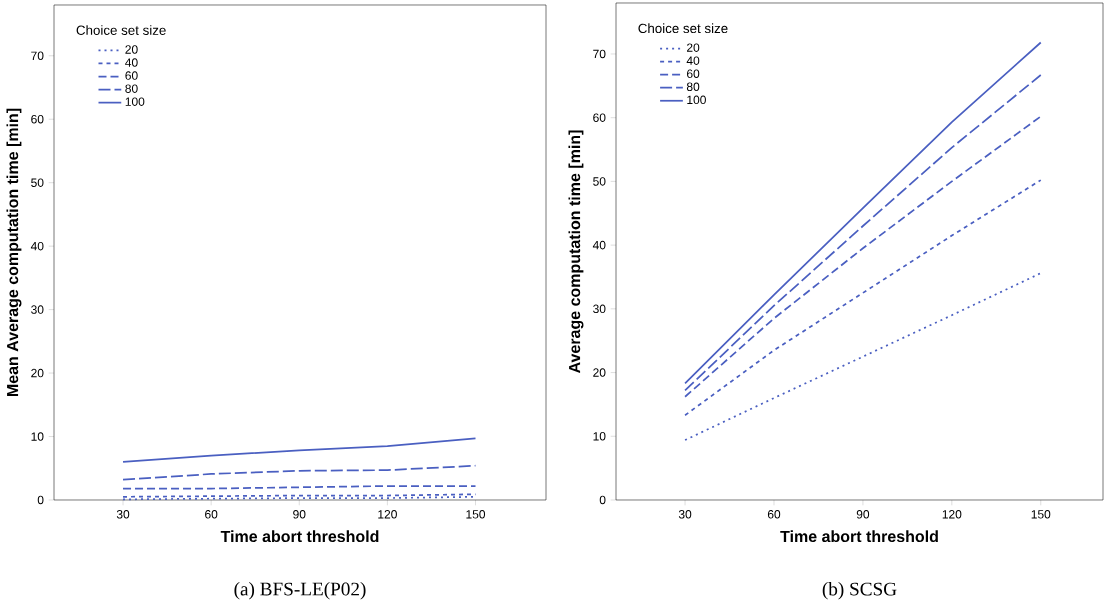  What do you see at coordinates (576, 252) in the screenshot?
I see `y-axis-title: Average computation time [min]` at bounding box center [576, 252].